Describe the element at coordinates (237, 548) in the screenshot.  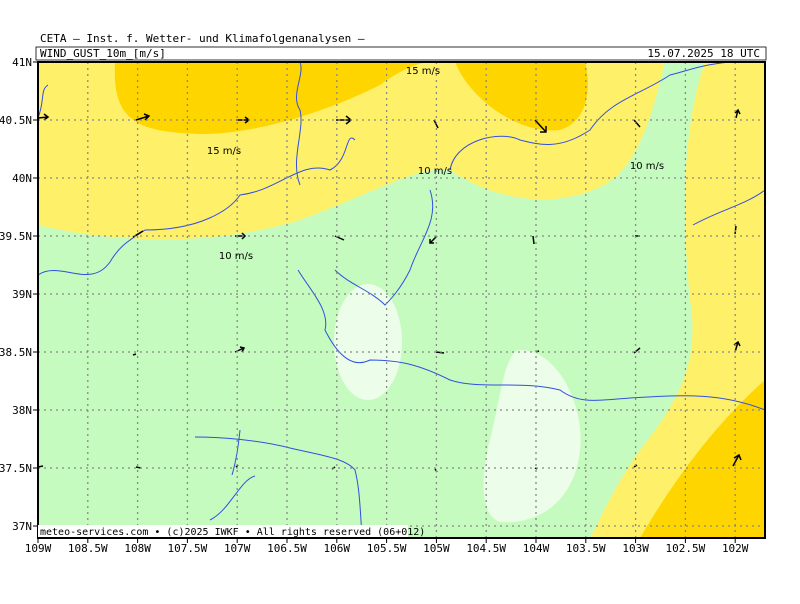
I see `lon-label: 107W` at that location.